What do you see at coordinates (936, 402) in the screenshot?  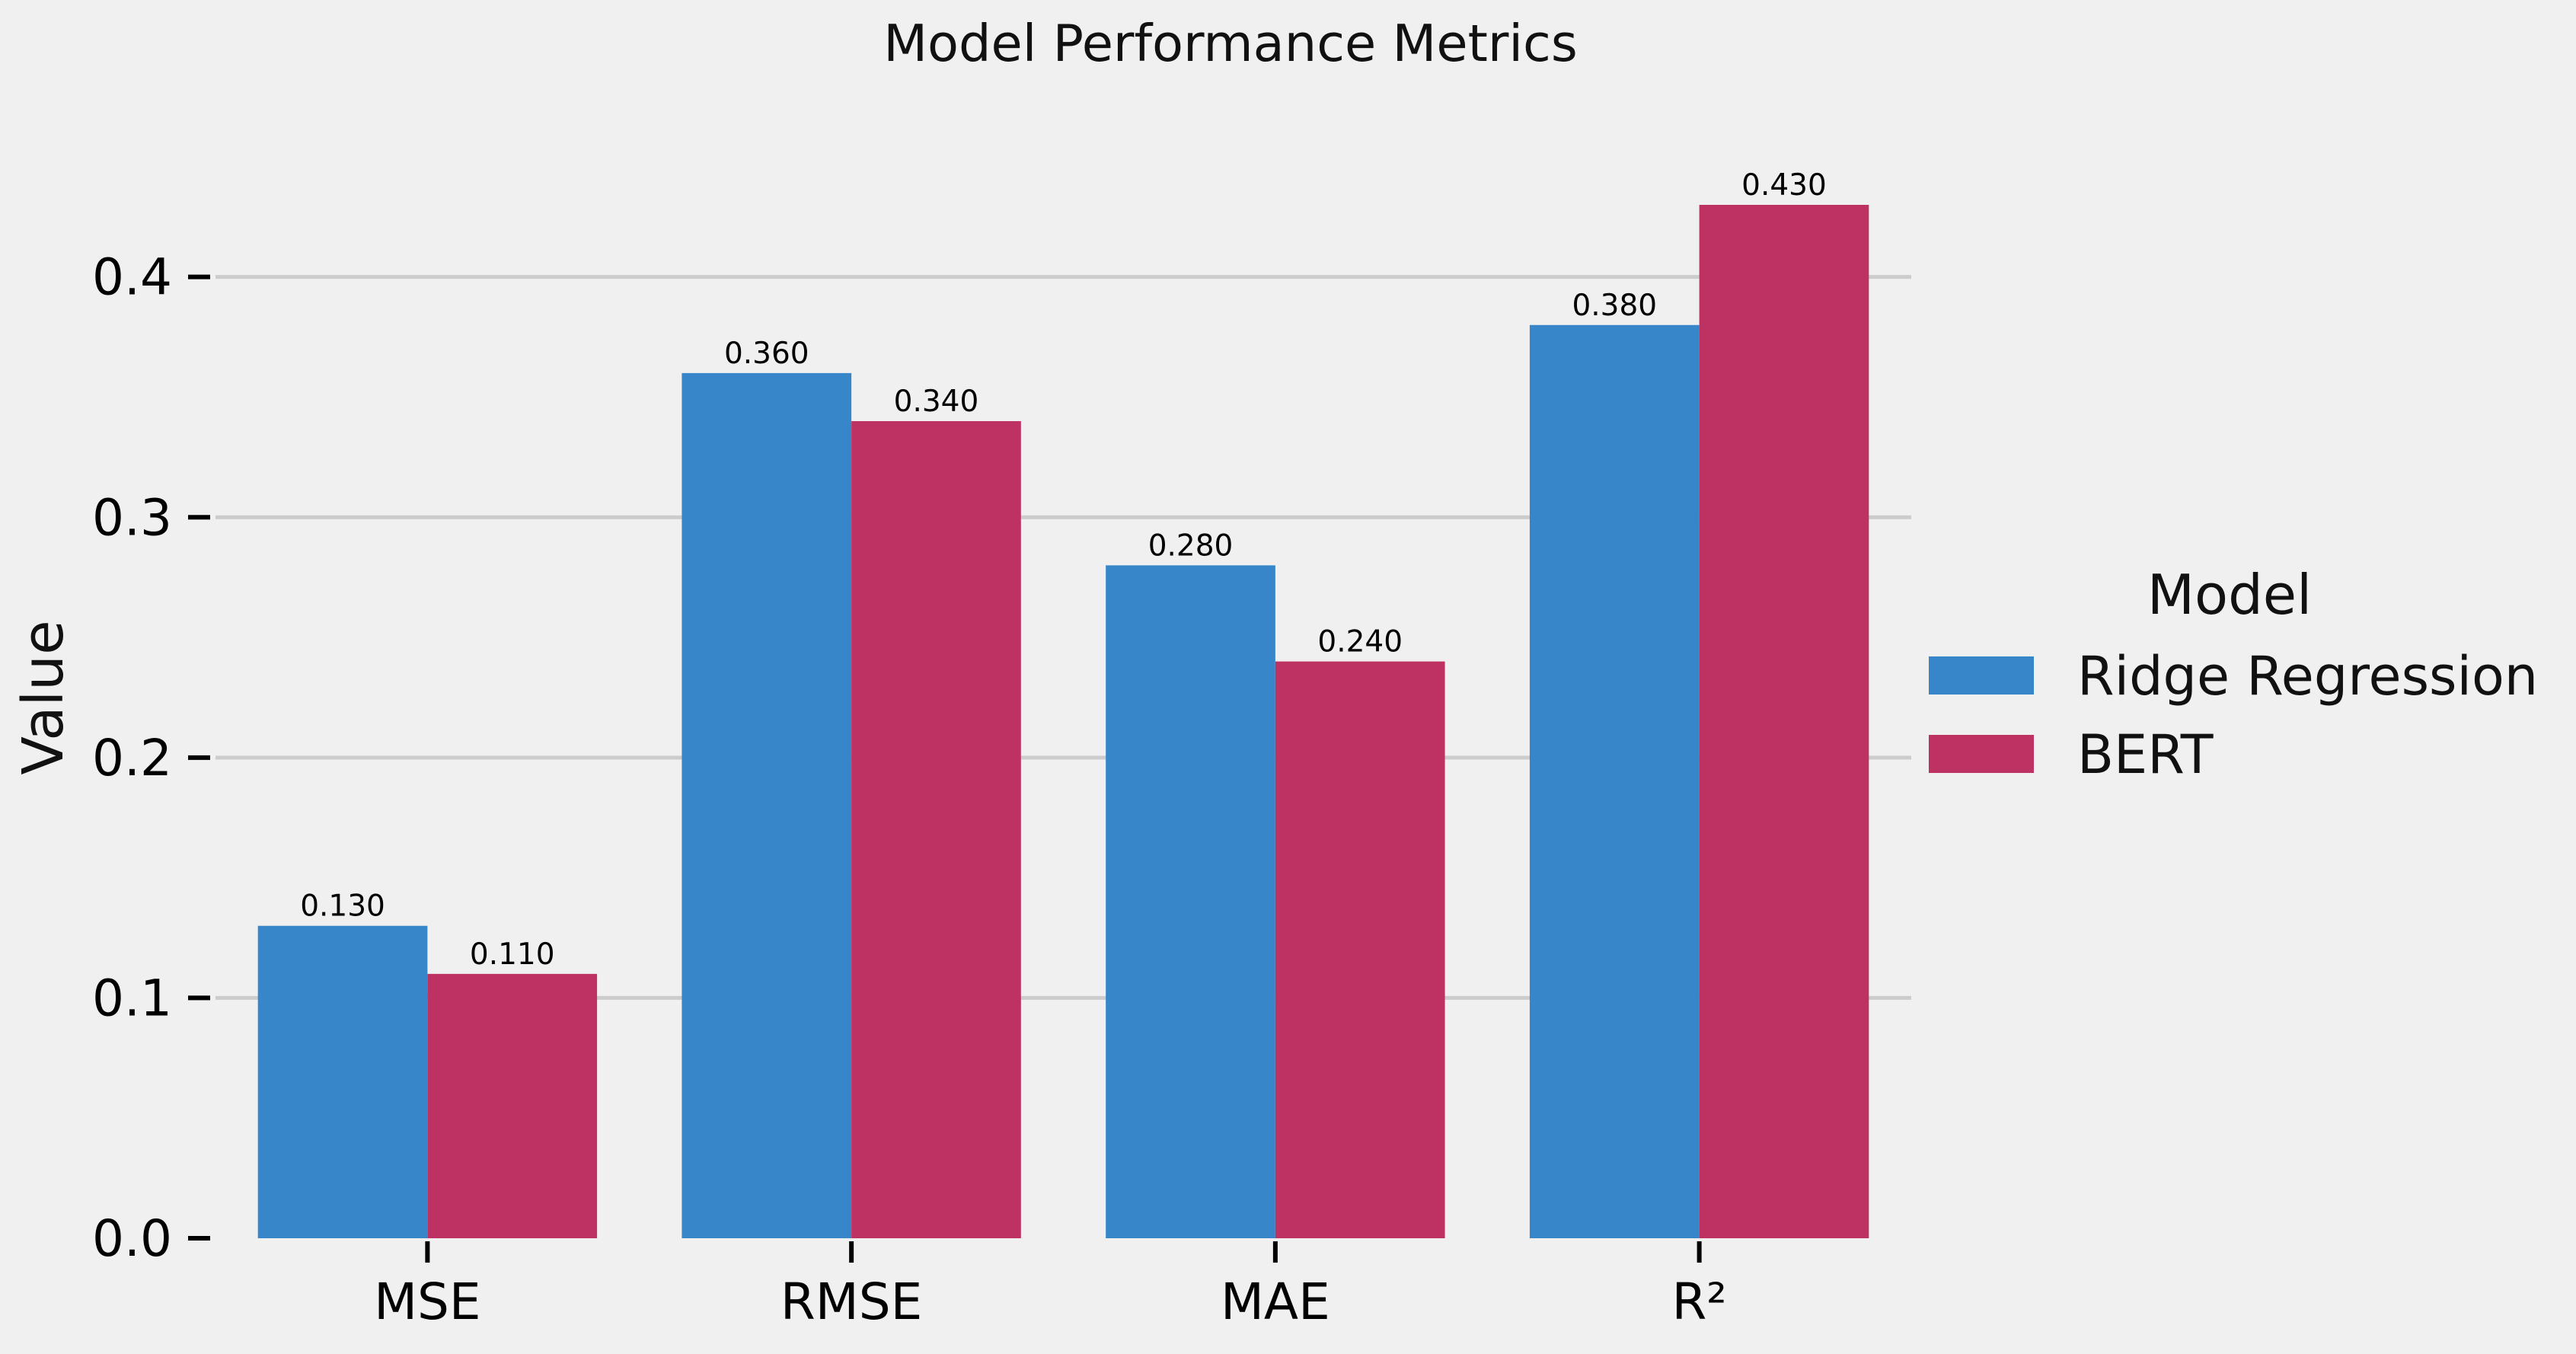 I see `bar-value-label: 0.340` at bounding box center [936, 402].